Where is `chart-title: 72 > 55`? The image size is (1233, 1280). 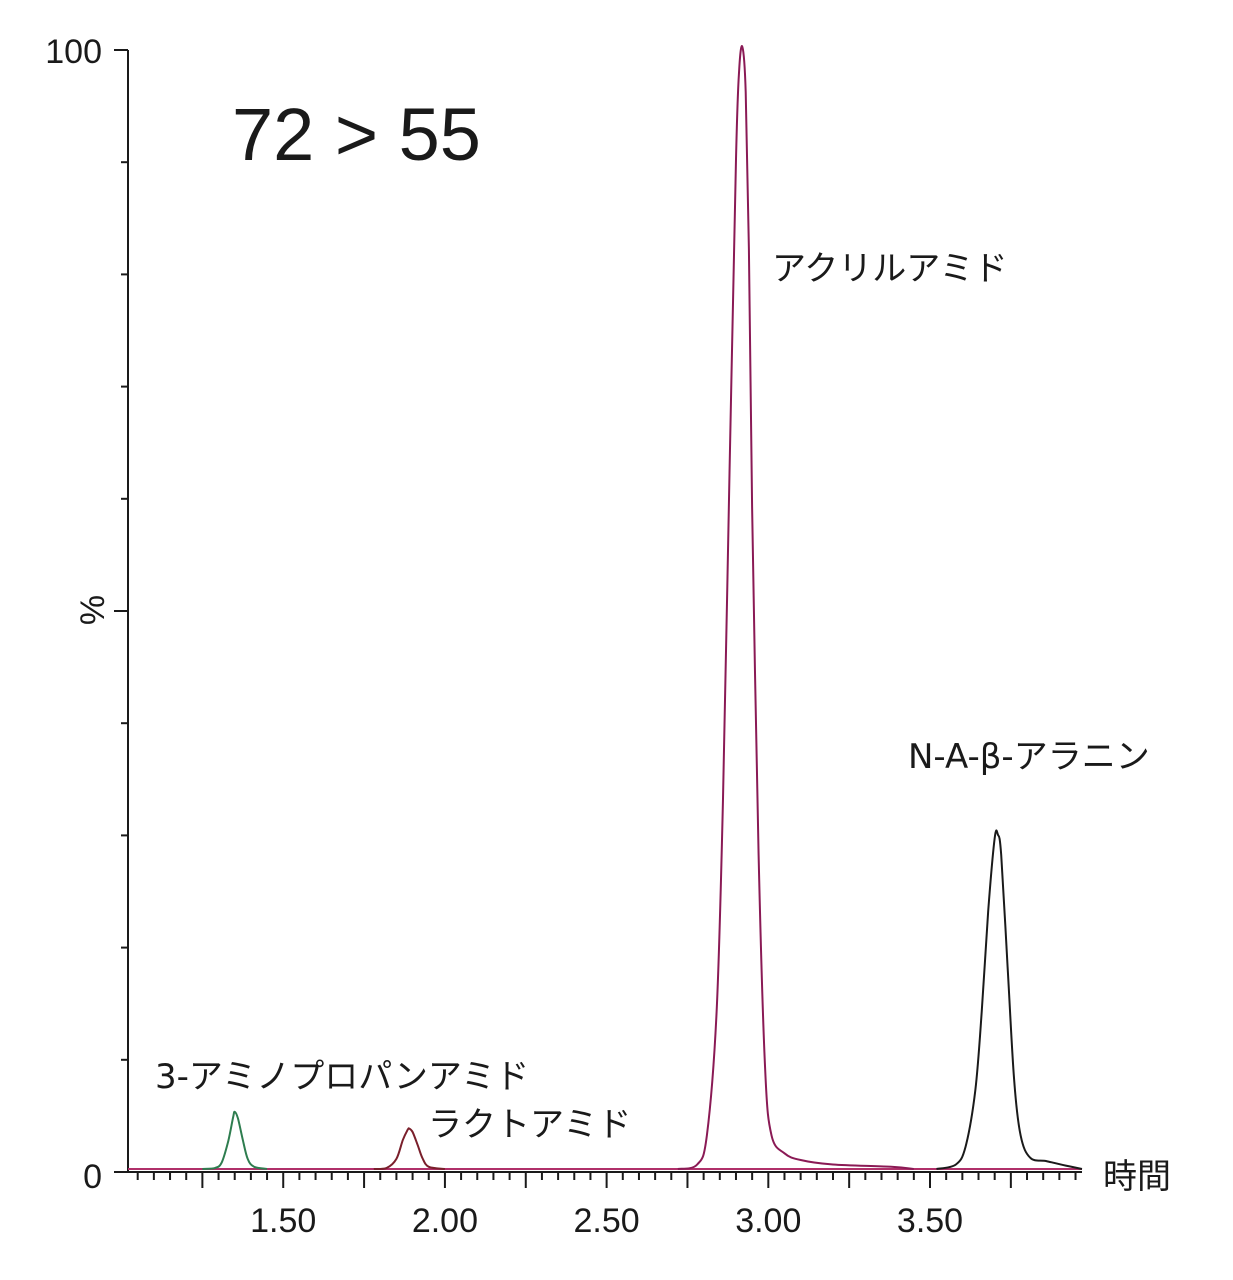
chart-title: 72 > 55 is located at coordinates (356, 134).